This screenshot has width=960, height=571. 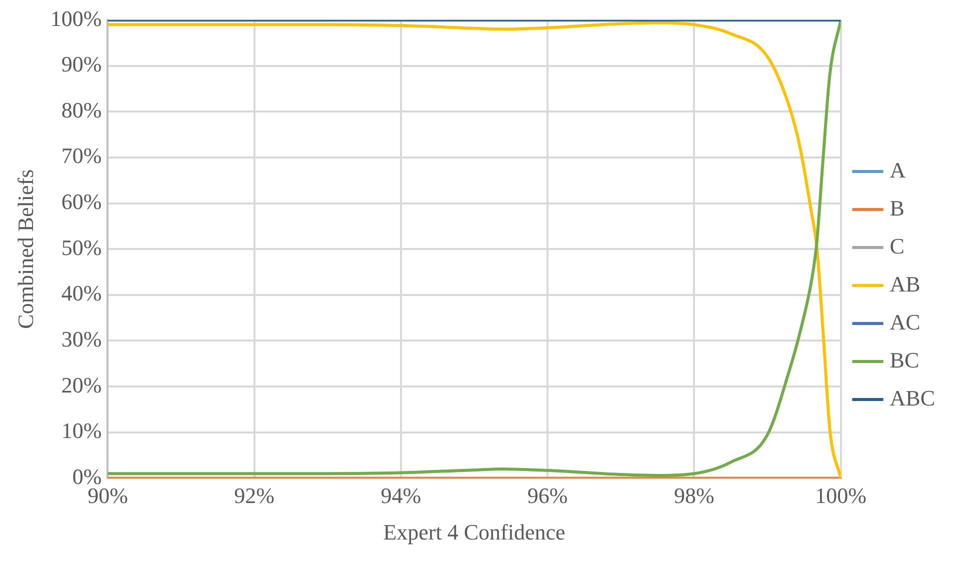 I want to click on x-tick-label: 100%, so click(x=840, y=495).